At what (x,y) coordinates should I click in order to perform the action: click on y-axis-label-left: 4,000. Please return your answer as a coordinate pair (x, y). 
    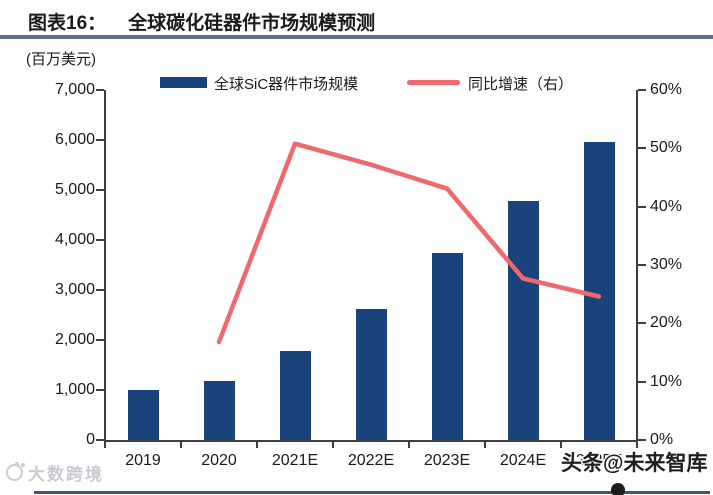
    Looking at the image, I should click on (74, 239).